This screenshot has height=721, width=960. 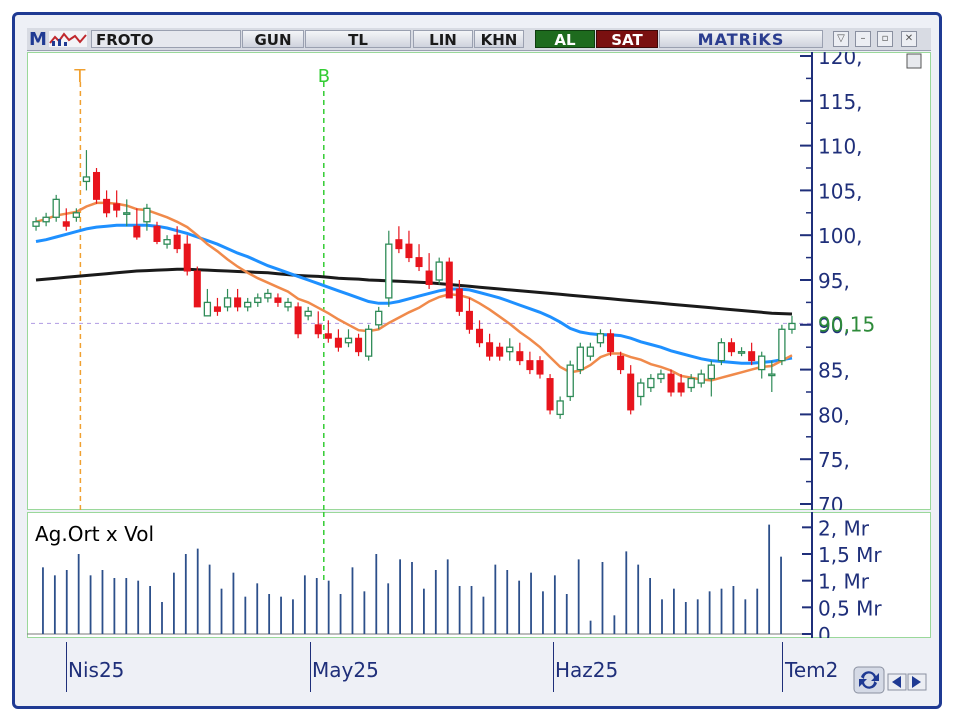 I want to click on ma-long-line, so click(x=414, y=291).